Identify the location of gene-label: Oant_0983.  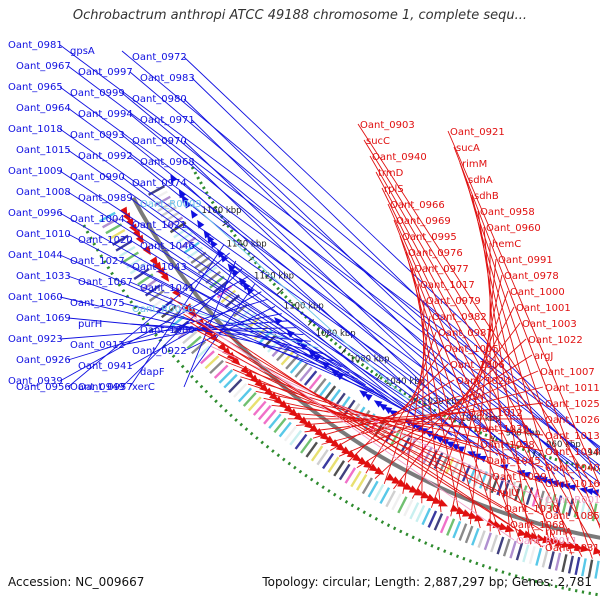
(167, 78).